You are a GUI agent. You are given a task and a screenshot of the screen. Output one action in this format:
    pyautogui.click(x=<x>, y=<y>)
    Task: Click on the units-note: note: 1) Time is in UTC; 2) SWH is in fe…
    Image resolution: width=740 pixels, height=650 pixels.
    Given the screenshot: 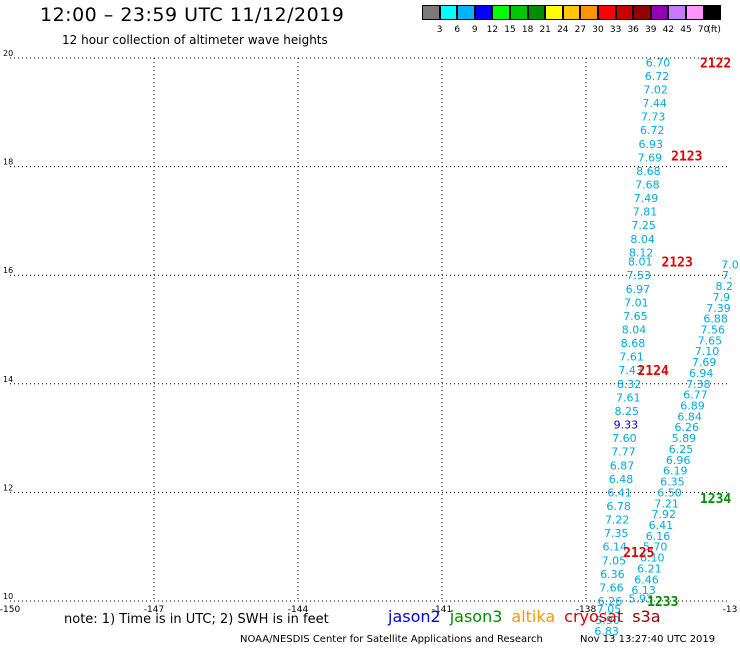 What is the action you would take?
    pyautogui.click(x=196, y=619)
    